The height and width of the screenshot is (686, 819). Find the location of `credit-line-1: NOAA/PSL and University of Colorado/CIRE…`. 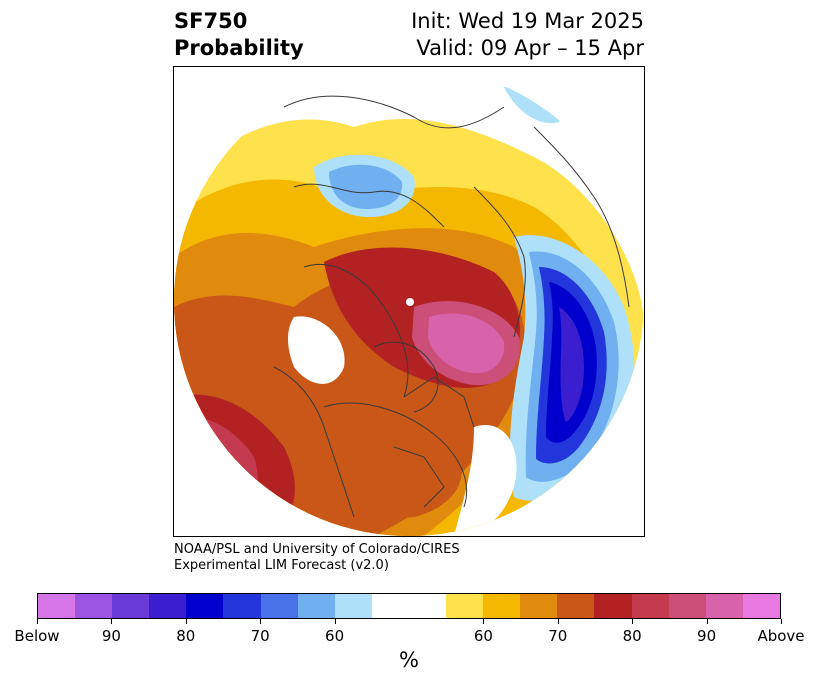

credit-line-1: NOAA/PSL and University of Colorado/CIRE… is located at coordinates (317, 549).